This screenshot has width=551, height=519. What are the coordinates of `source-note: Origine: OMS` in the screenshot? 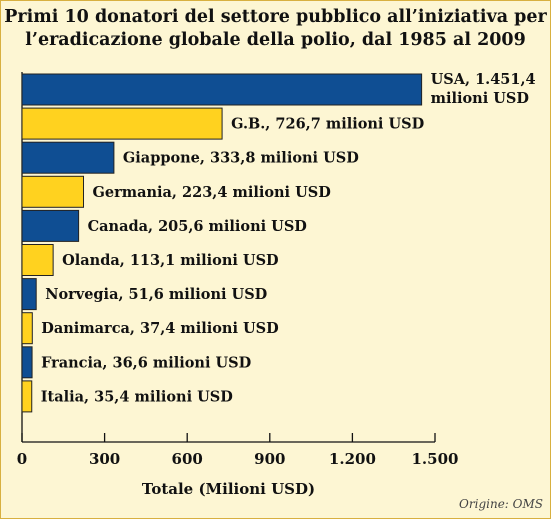 It's located at (501, 504).